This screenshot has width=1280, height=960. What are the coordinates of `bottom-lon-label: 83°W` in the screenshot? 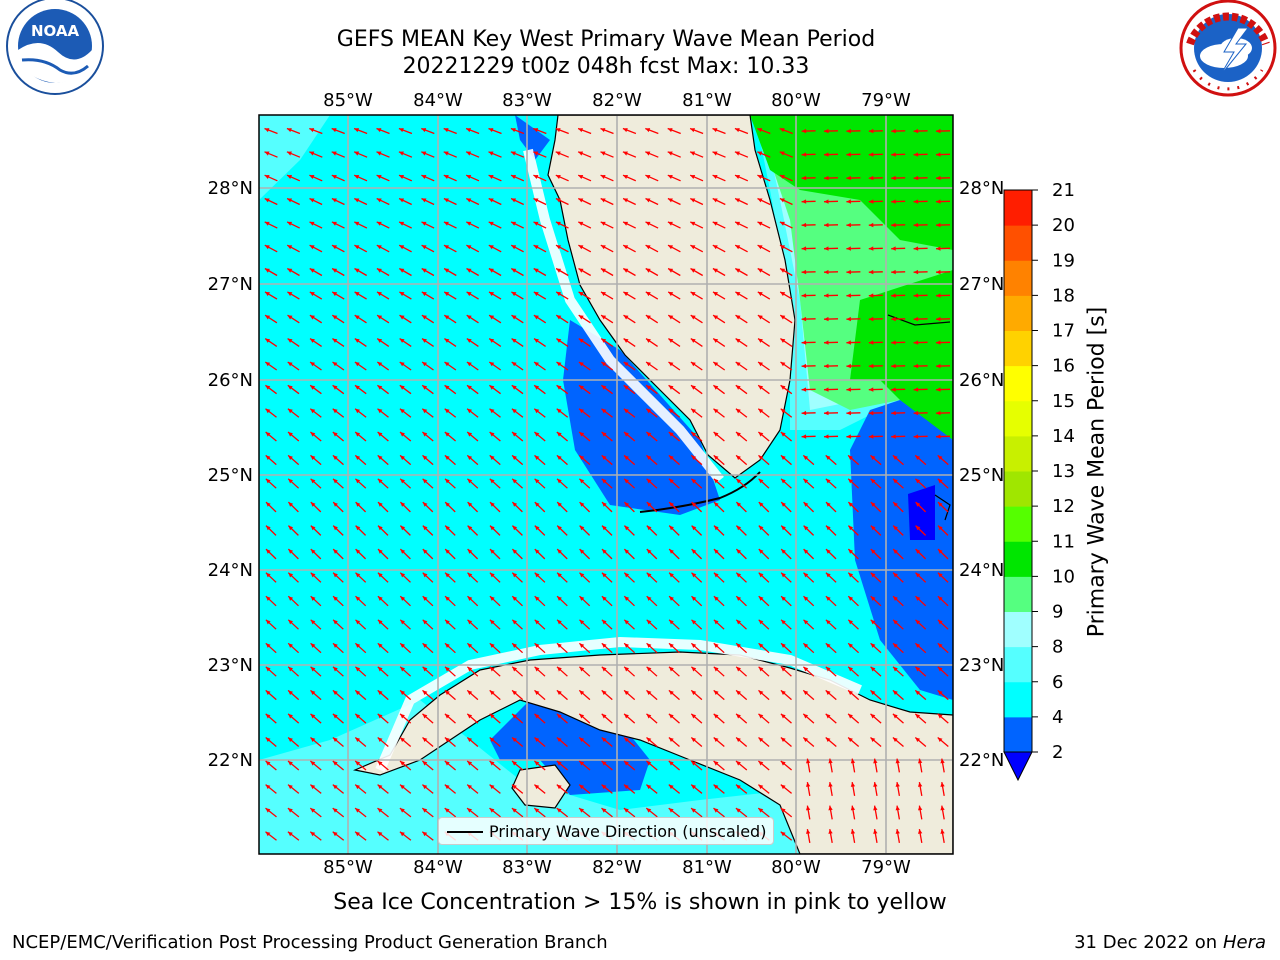 It's located at (527, 867).